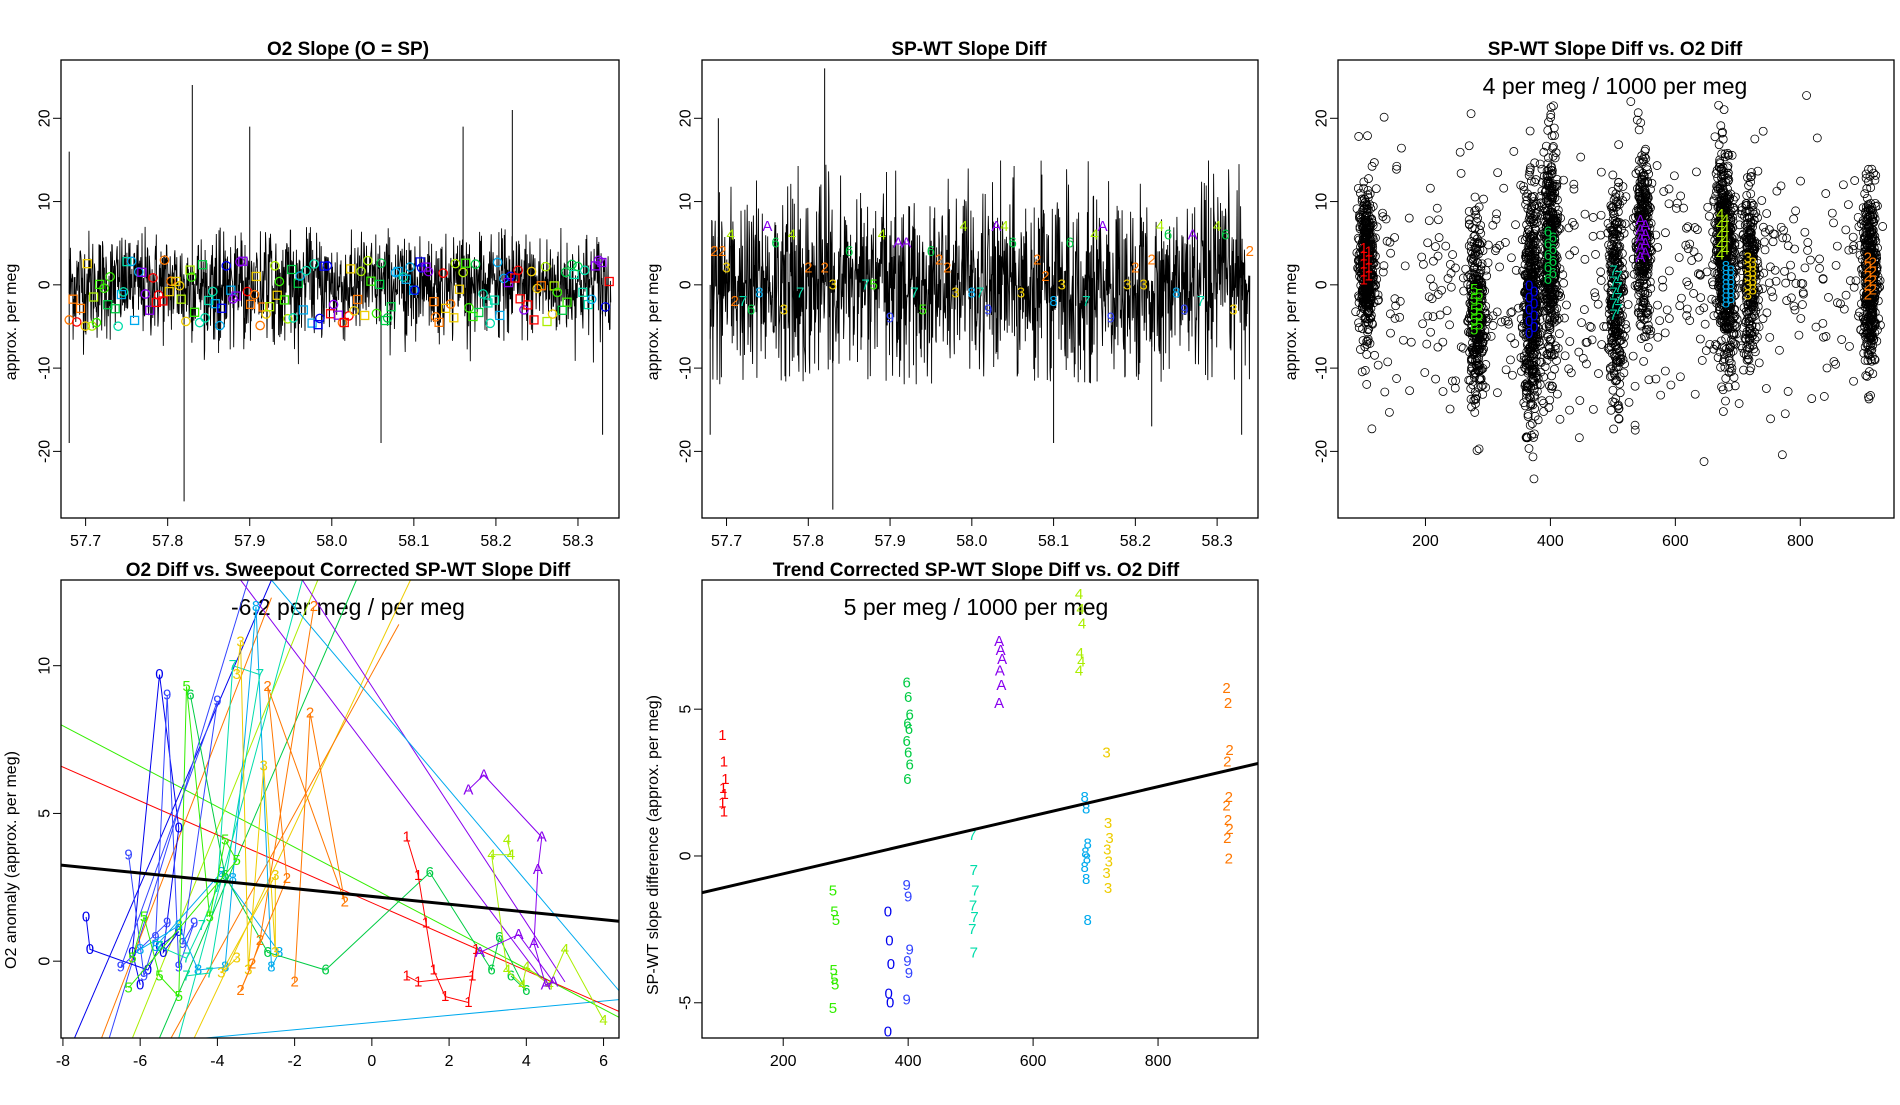  Describe the element at coordinates (724, 762) in the screenshot. I see `data-point-label: 1` at that location.